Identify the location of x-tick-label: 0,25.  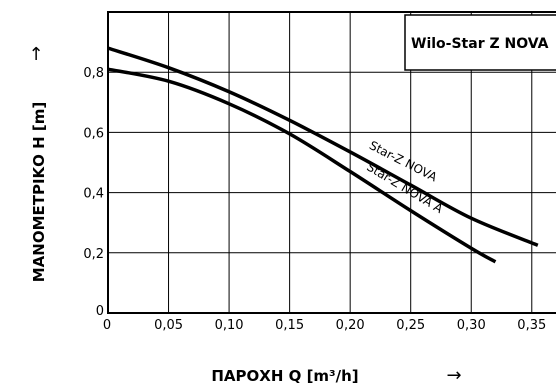
(410, 325).